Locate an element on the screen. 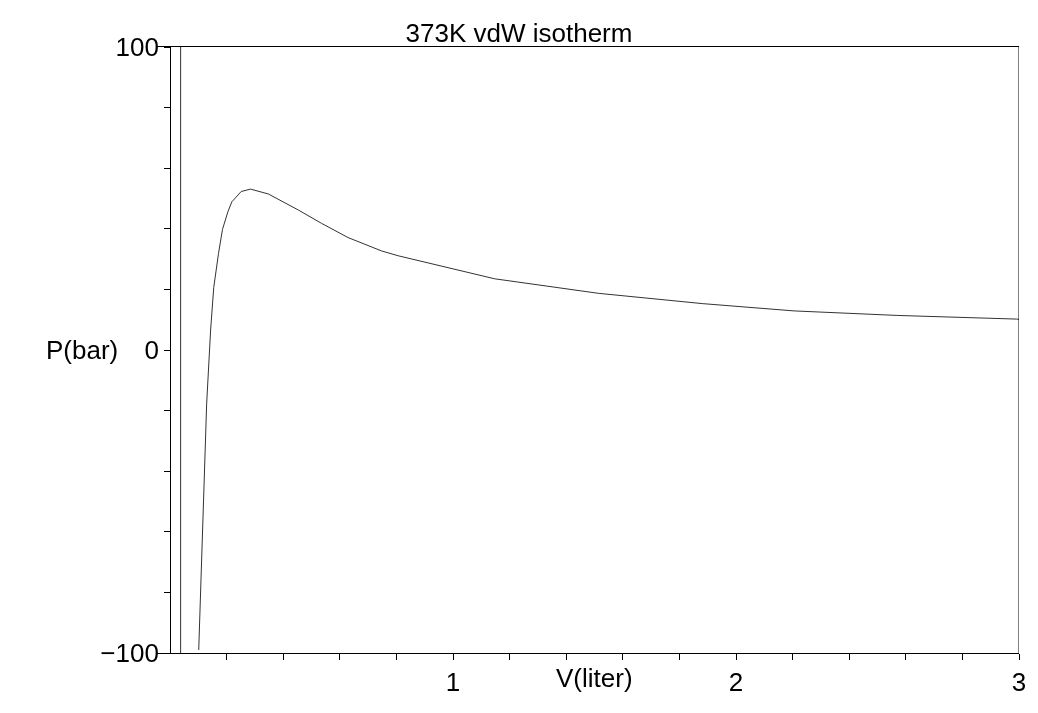 The width and height of the screenshot is (1038, 713). y-axis-title: P(bar) is located at coordinates (82, 350).